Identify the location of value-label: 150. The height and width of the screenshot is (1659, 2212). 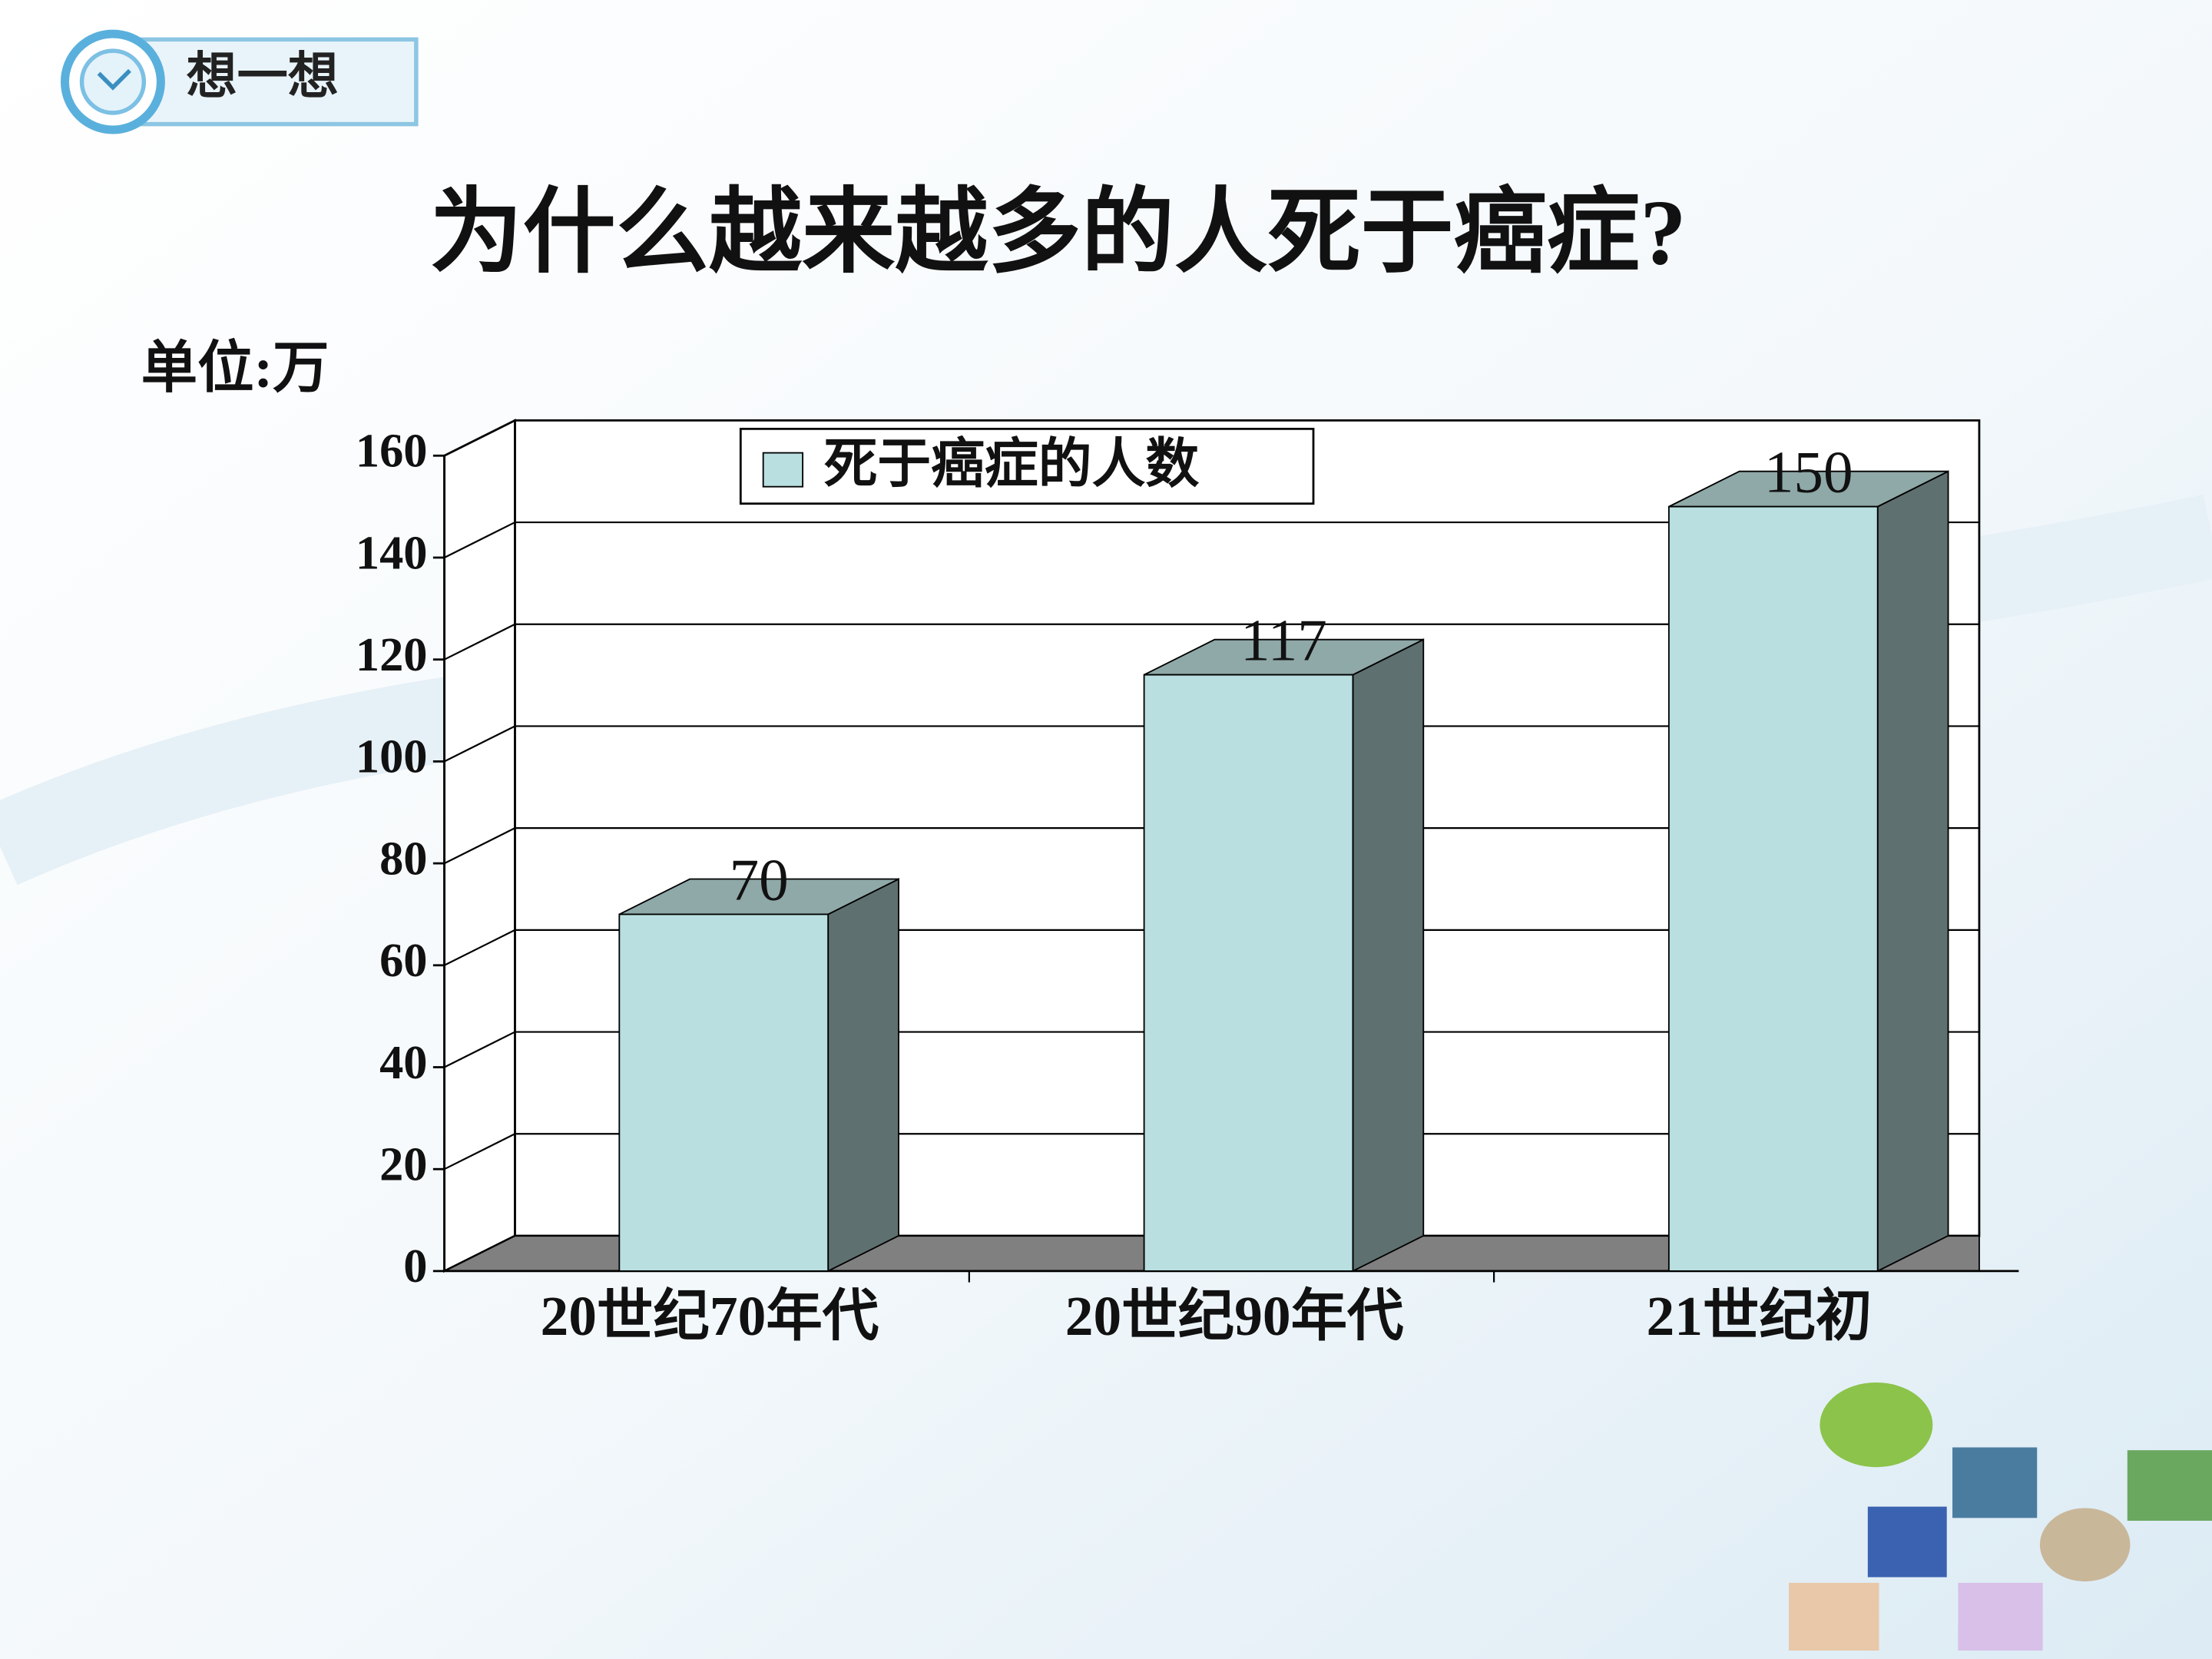
(1809, 472).